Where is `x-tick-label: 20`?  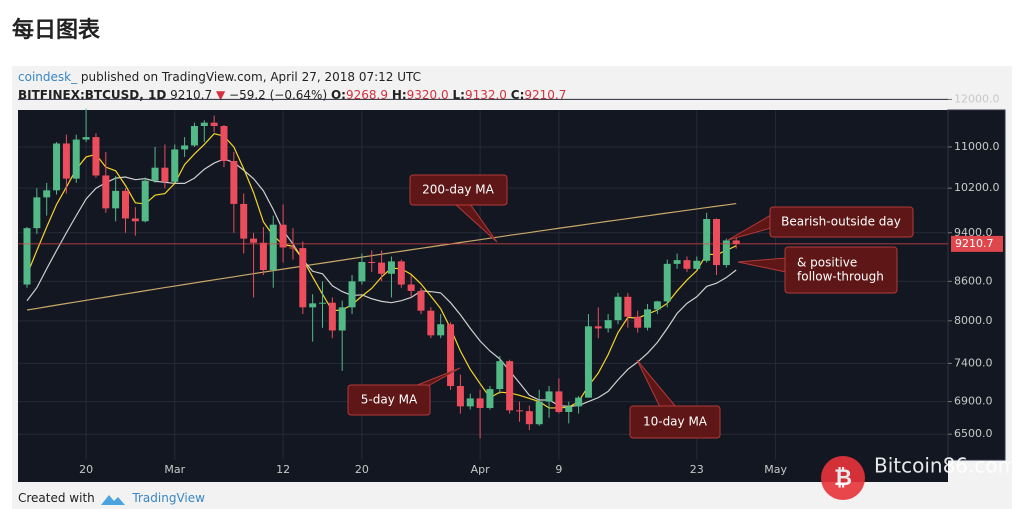 x-tick-label: 20 is located at coordinates (362, 469).